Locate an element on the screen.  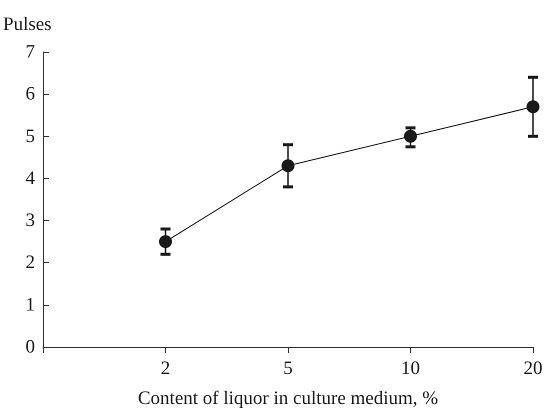
x-axis-title: Content of liquor in culture medium, % is located at coordinates (288, 398).